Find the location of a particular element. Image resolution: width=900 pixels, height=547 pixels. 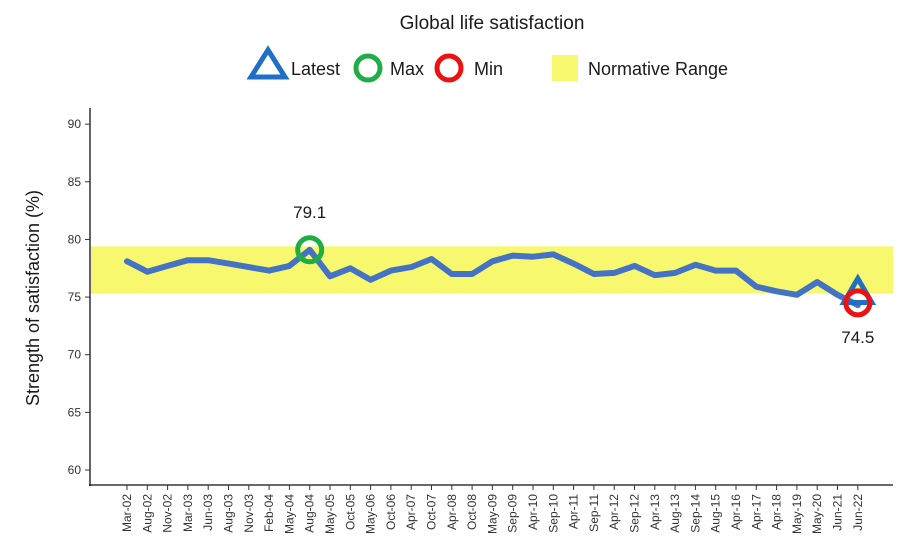

legend-min-label: Min is located at coordinates (488, 69).